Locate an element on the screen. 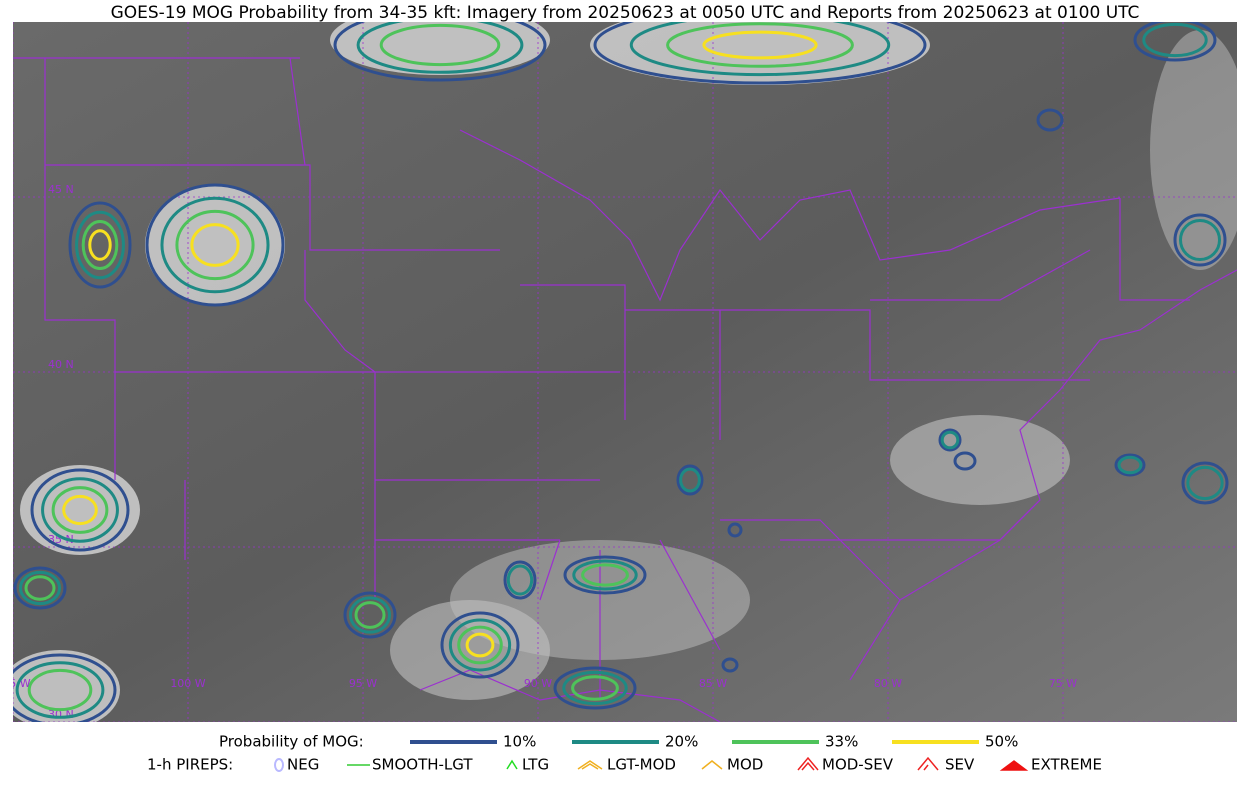  legend-label: 50% is located at coordinates (1001, 742).